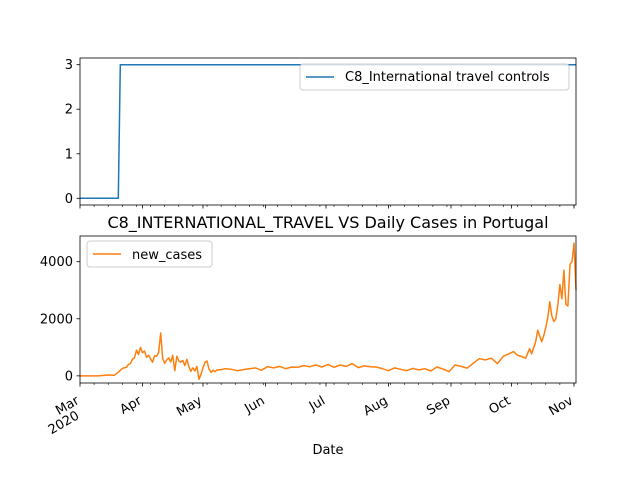 The image size is (640, 484). What do you see at coordinates (447, 77) in the screenshot?
I see `top-legend-label: C8_International travel controls` at bounding box center [447, 77].